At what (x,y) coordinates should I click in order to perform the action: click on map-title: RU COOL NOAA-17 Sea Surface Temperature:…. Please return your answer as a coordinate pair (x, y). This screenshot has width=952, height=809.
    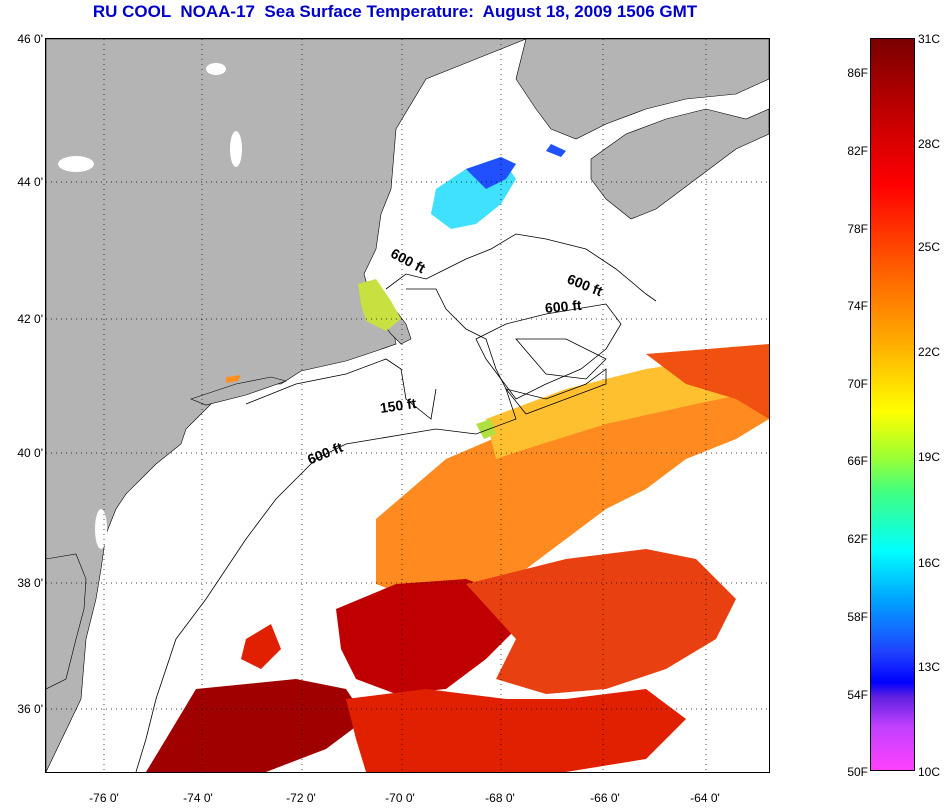
    Looking at the image, I should click on (395, 11).